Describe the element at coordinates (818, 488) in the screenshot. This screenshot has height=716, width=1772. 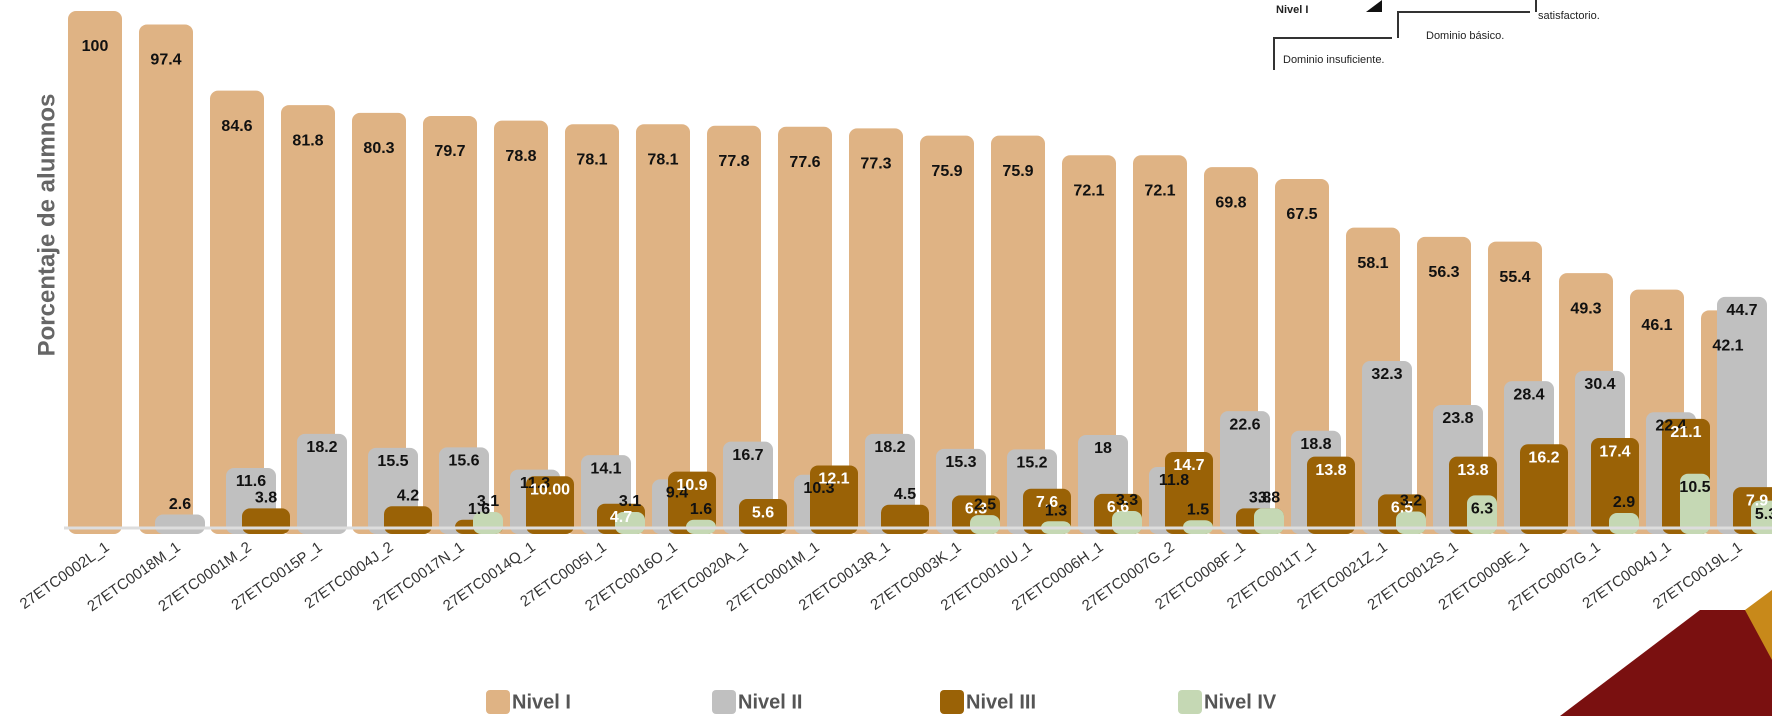
I see `value-label: 10.3` at that location.